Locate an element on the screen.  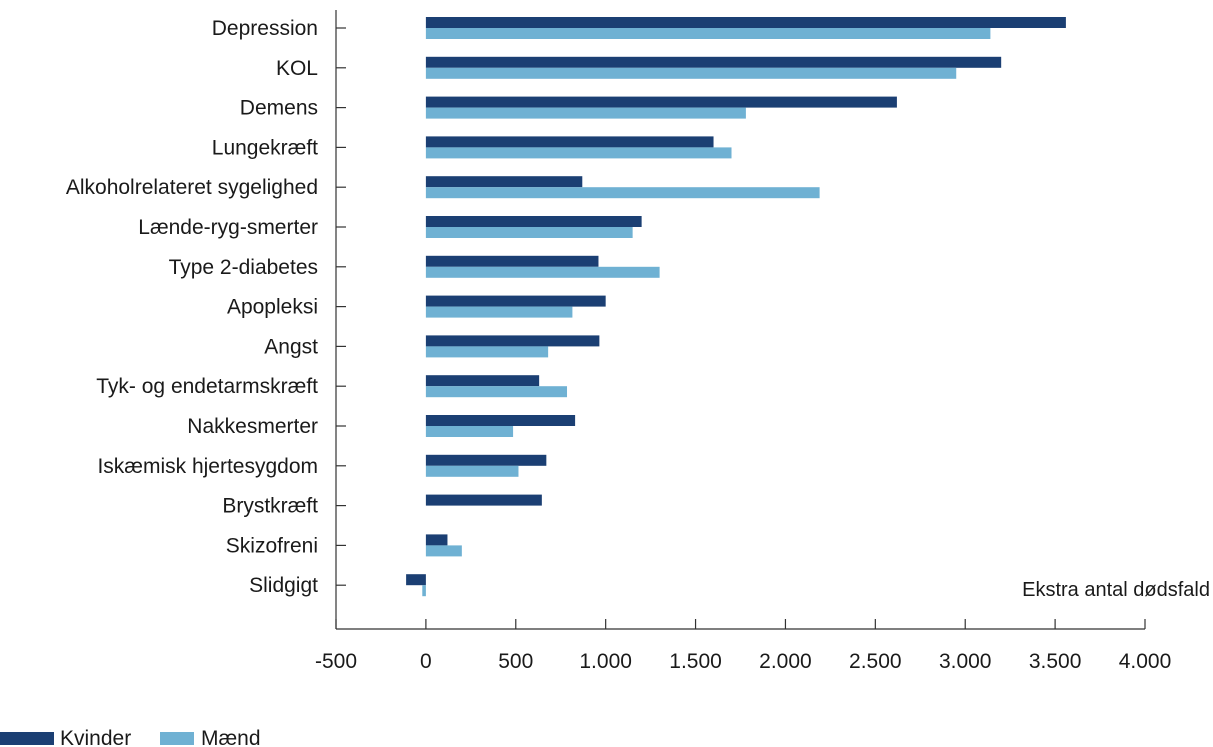
legend: Kvinder Mænd is located at coordinates (130, 737).